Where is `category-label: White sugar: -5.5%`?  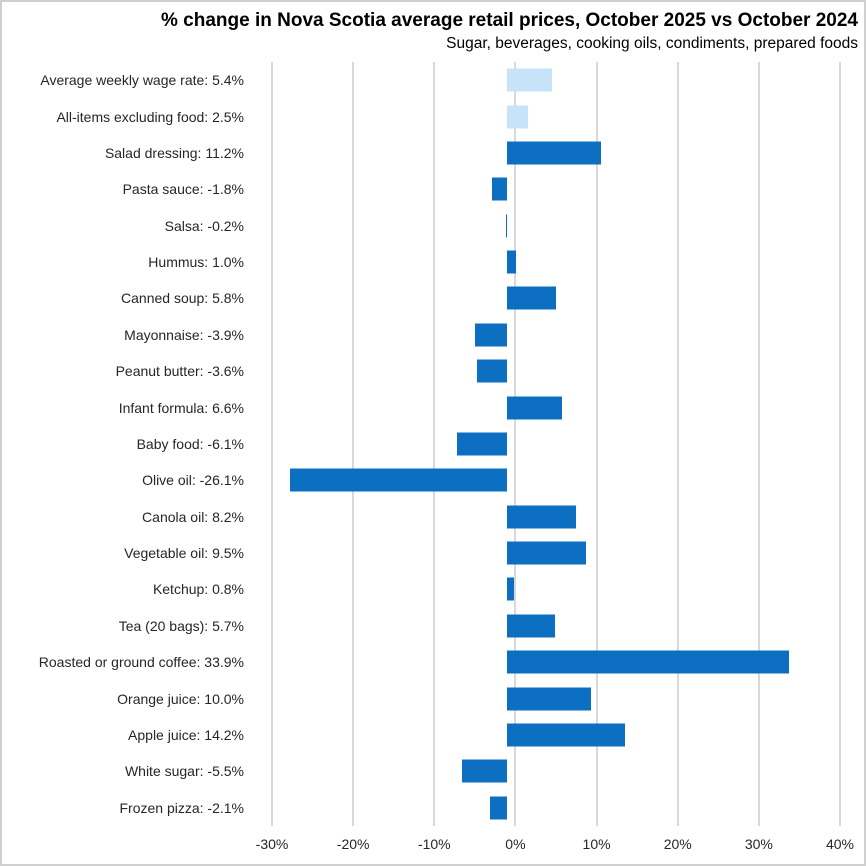
category-label: White sugar: -5.5% is located at coordinates (184, 771).